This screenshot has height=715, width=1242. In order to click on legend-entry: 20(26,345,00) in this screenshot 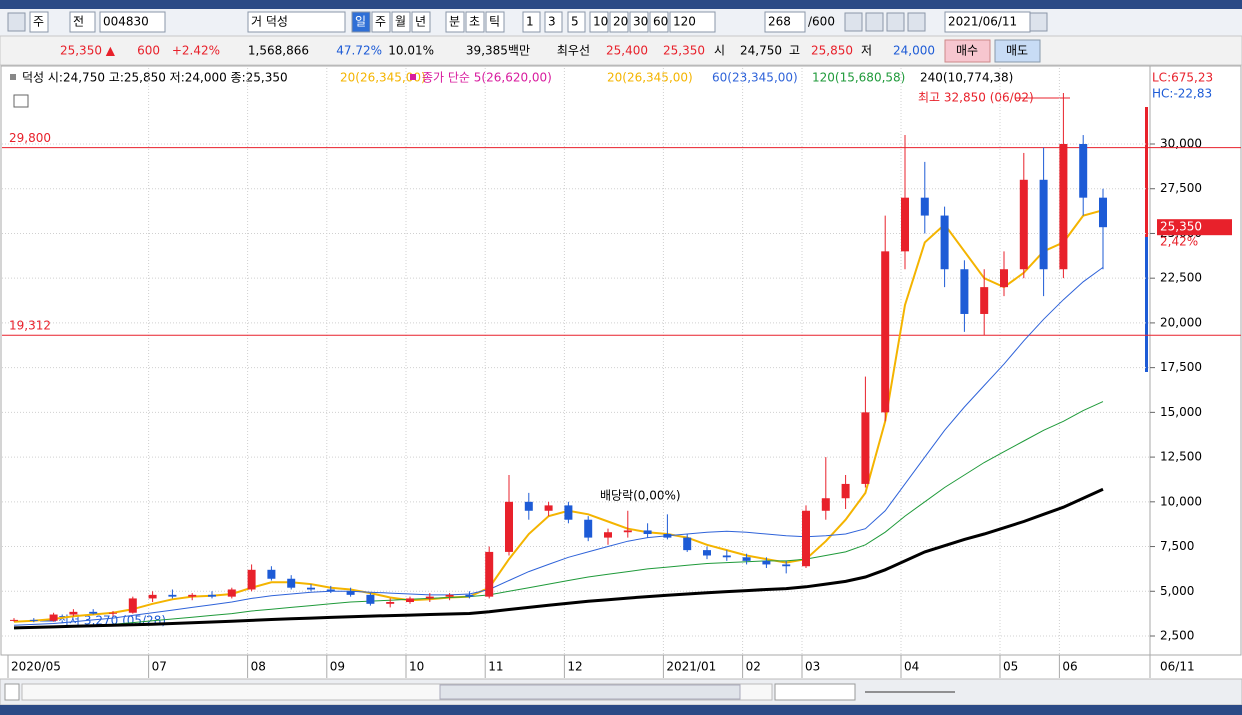, I will do `click(383, 78)`.